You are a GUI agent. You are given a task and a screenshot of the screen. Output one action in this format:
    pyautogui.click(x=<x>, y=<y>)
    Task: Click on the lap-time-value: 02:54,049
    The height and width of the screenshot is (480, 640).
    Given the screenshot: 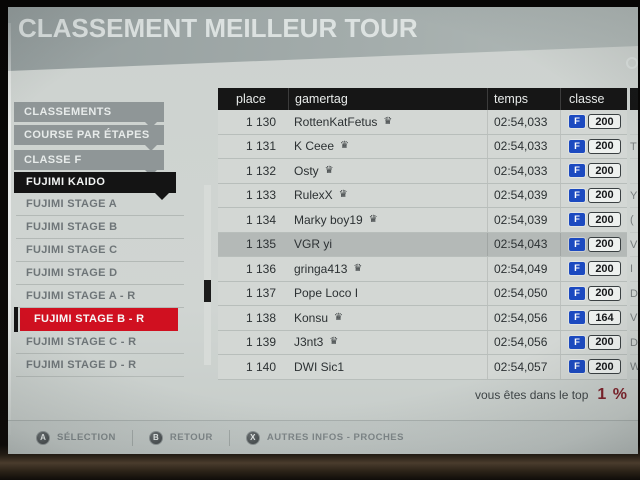 What is the action you would take?
    pyautogui.click(x=521, y=268)
    